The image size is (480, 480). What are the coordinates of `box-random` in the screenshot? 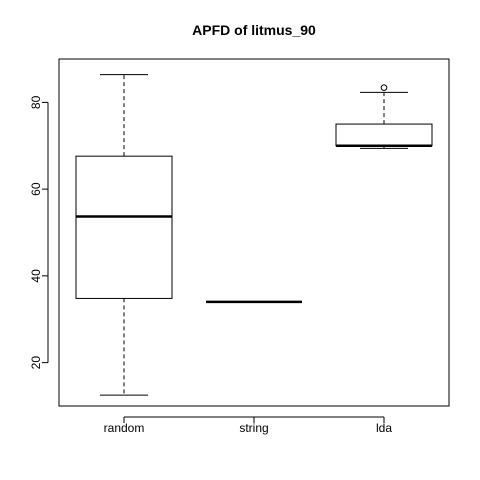 It's located at (124, 235).